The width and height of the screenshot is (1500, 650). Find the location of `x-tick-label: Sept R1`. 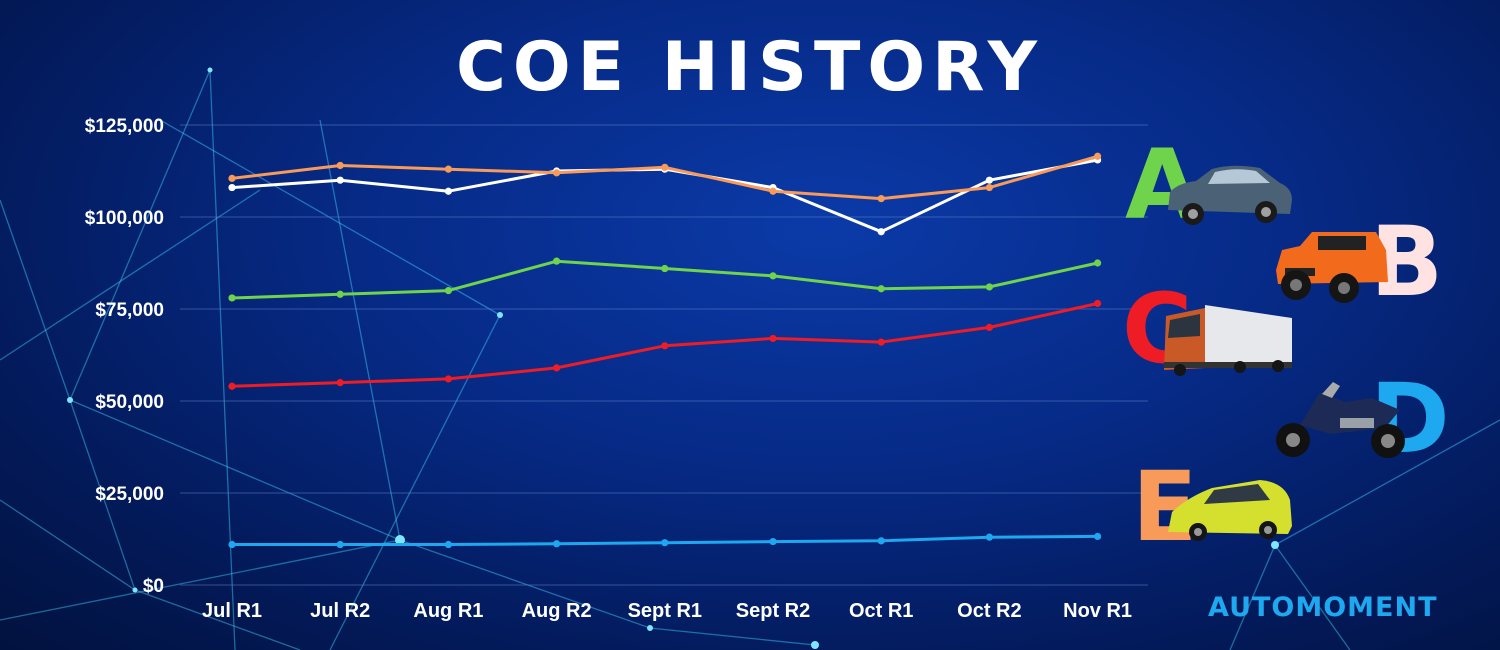

x-tick-label: Sept R1 is located at coordinates (665, 611).